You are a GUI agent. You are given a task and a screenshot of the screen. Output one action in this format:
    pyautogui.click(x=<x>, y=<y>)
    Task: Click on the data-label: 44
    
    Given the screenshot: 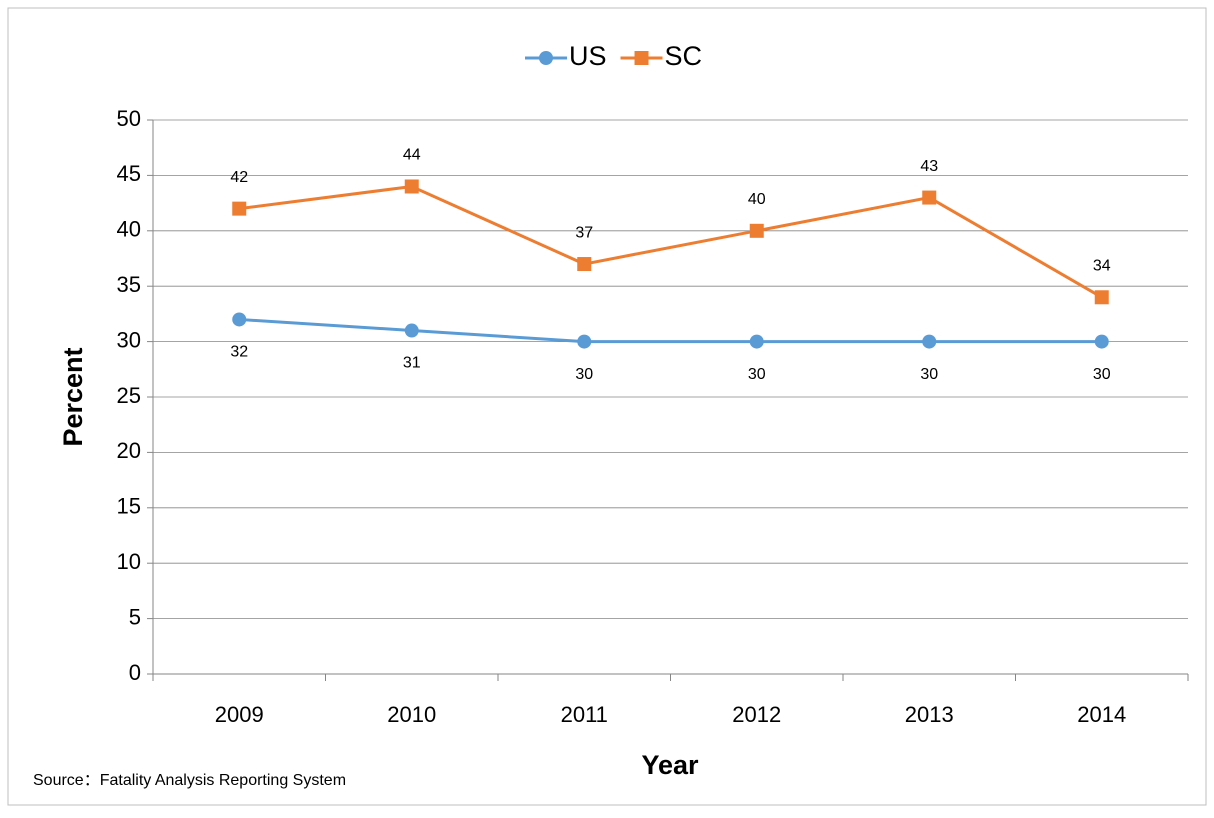 What is the action you would take?
    pyautogui.click(x=412, y=155)
    